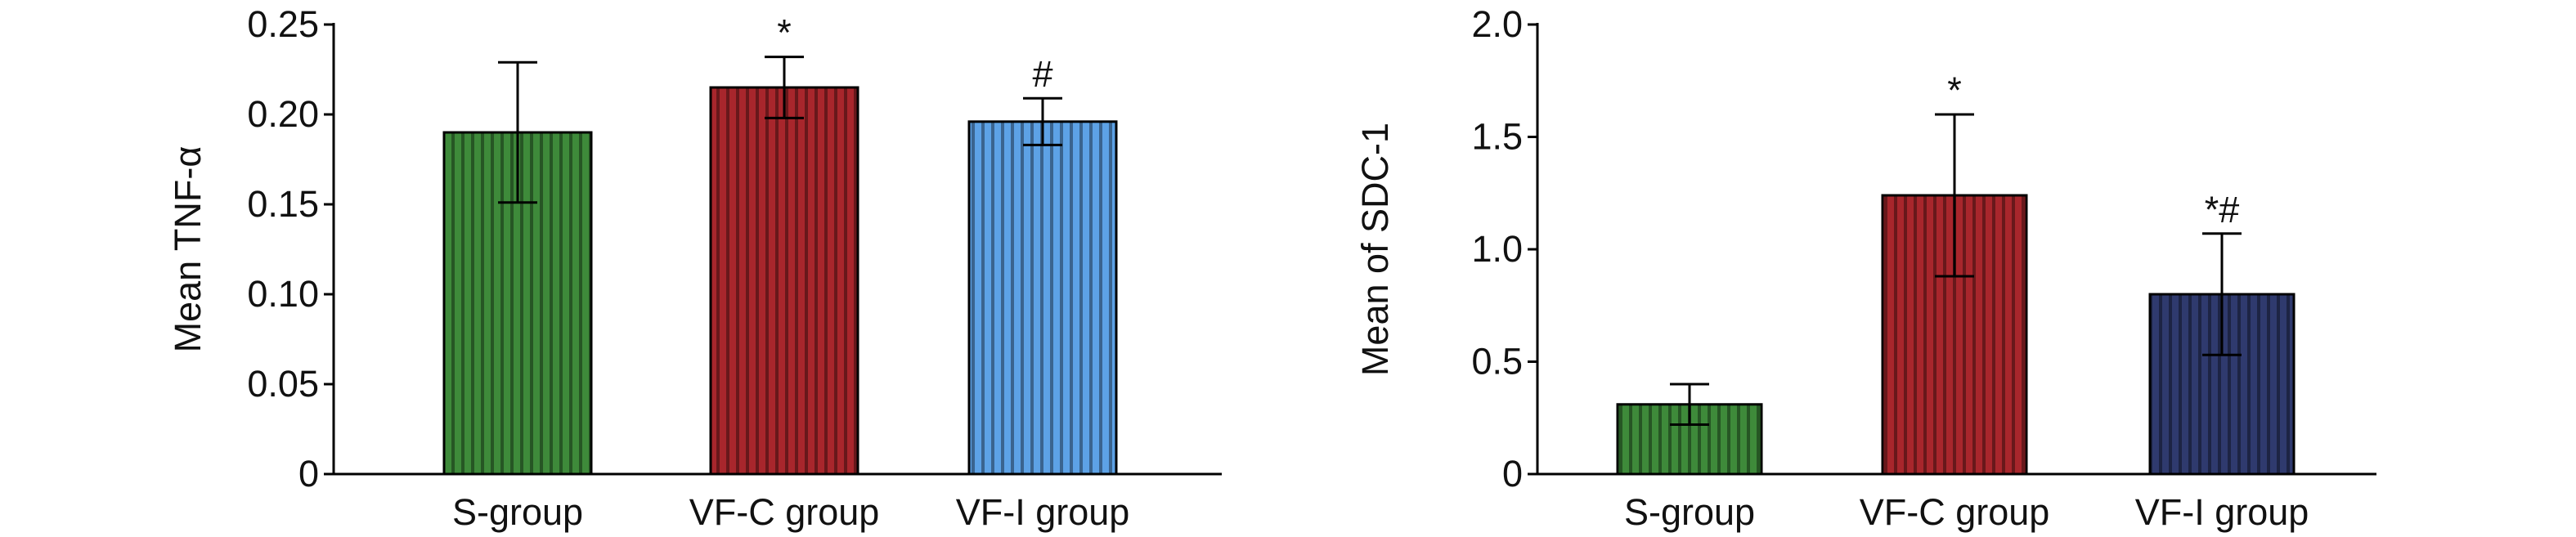 This screenshot has height=537, width=2576. I want to click on bar-vf-c-group, so click(784, 281).